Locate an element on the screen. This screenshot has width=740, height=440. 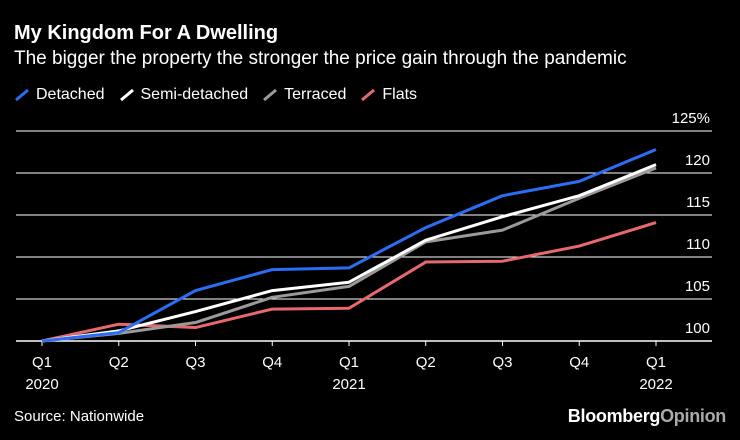
y-tick-label: 115 is located at coordinates (698, 202).